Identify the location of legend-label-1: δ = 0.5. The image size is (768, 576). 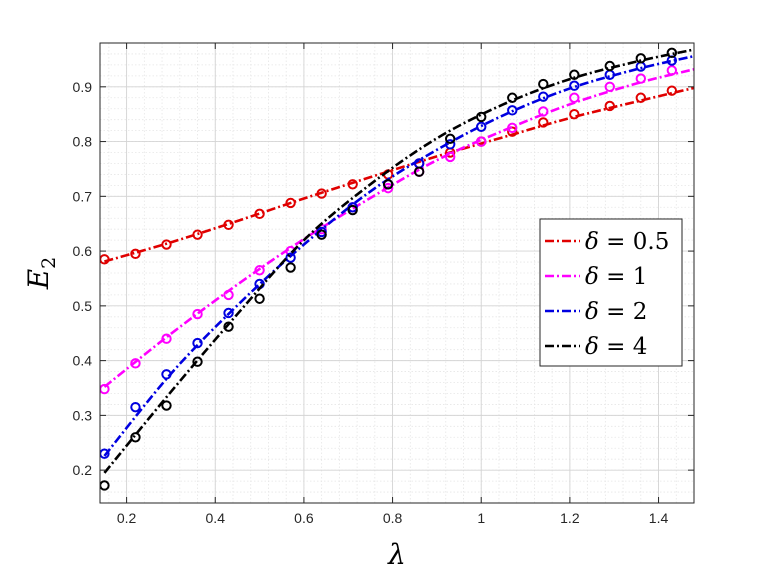
(627, 242).